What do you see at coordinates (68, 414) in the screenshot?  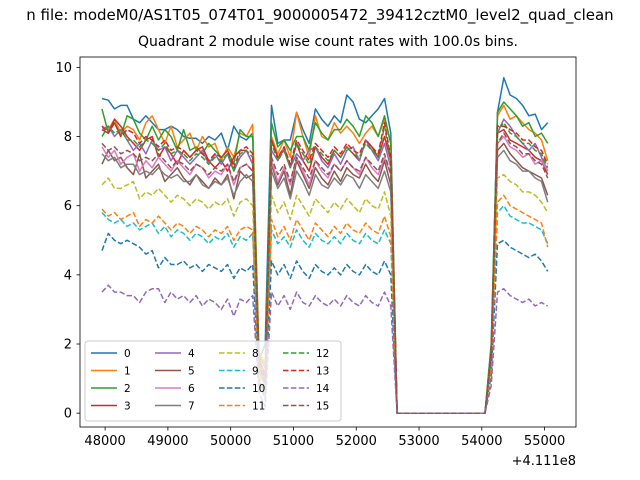 I see `y-tick-label: 0` at bounding box center [68, 414].